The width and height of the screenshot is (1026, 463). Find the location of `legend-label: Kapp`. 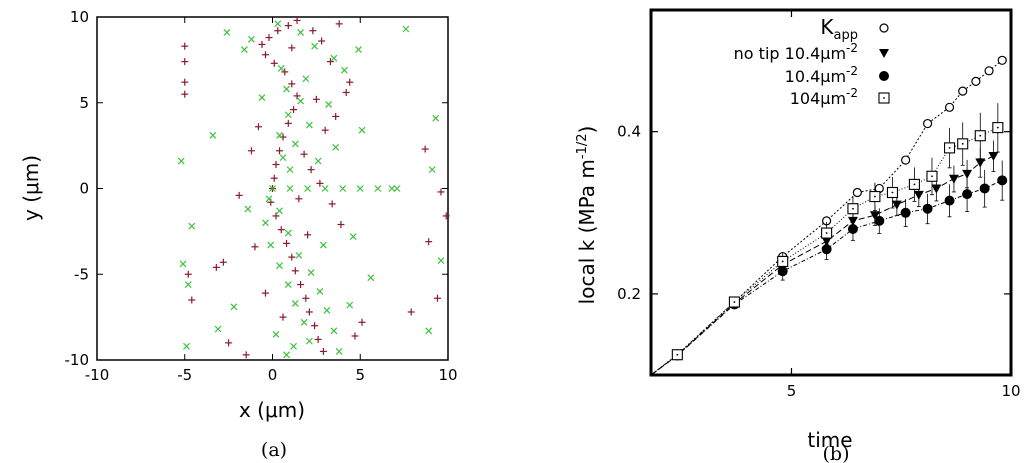

legend-label: Kapp is located at coordinates (839, 29).